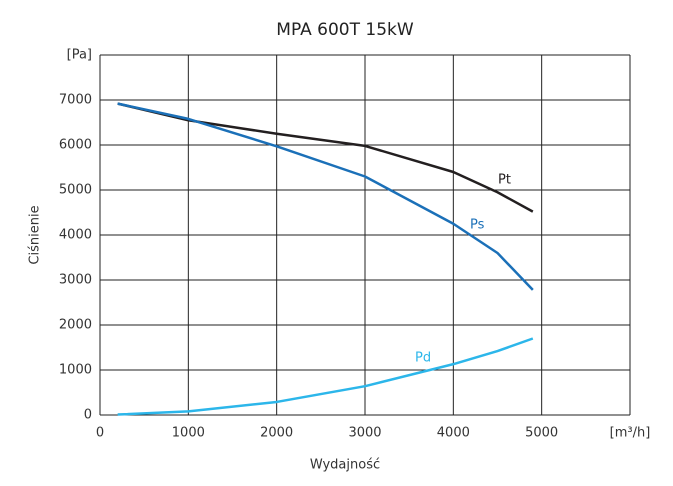 This screenshot has height=486, width=673. Describe the element at coordinates (423, 358) in the screenshot. I see `series-label: Pd` at that location.